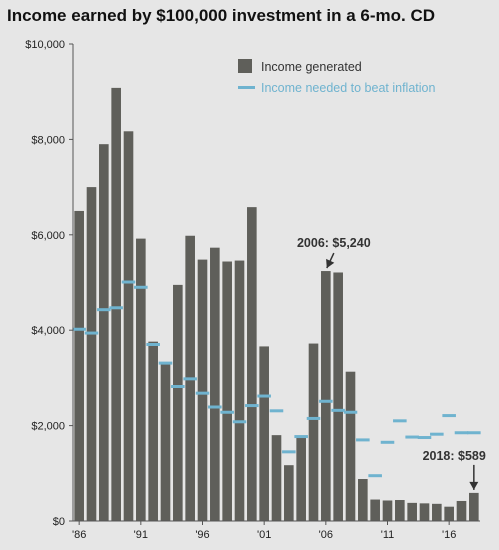 The image size is (499, 550). What do you see at coordinates (311, 67) in the screenshot?
I see `legend-label-income: Income generated` at bounding box center [311, 67].